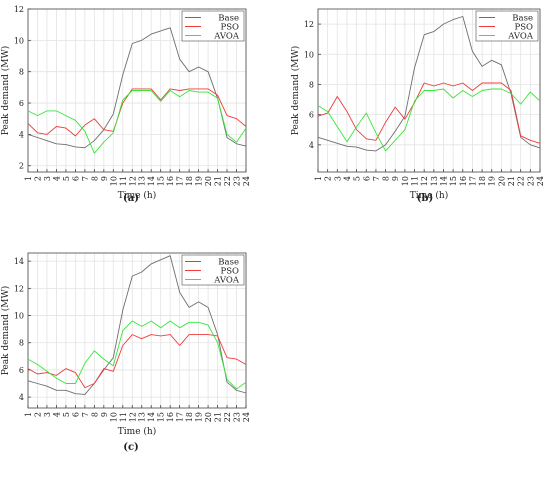 This screenshot has width=550, height=480. What do you see at coordinates (21, 166) in the screenshot?
I see `y-tick-label: 2` at bounding box center [21, 166].